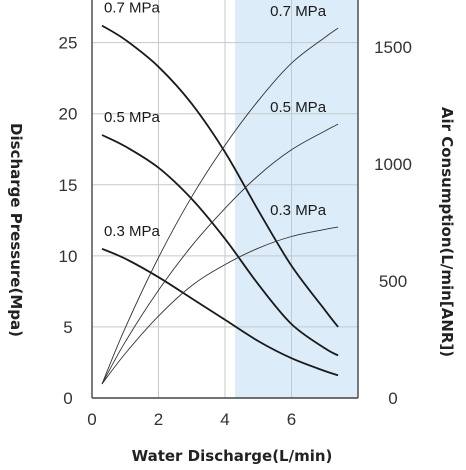 The width and height of the screenshot is (466, 470). What do you see at coordinates (132, 8) in the screenshot?
I see `pressure-label-07: 0.7 MPa` at bounding box center [132, 8].